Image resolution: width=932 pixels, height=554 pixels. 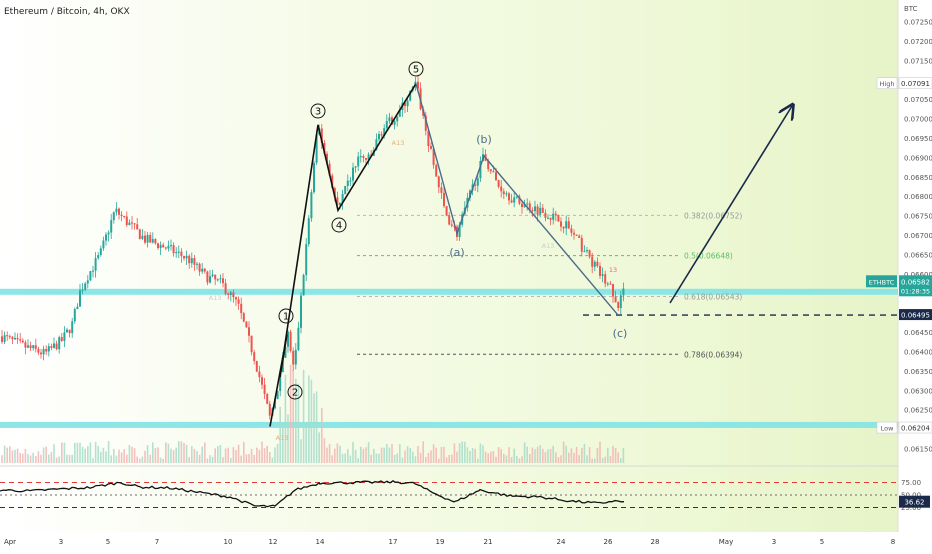 I want to click on osc-level-label-1: 50.00, so click(x=911, y=496).